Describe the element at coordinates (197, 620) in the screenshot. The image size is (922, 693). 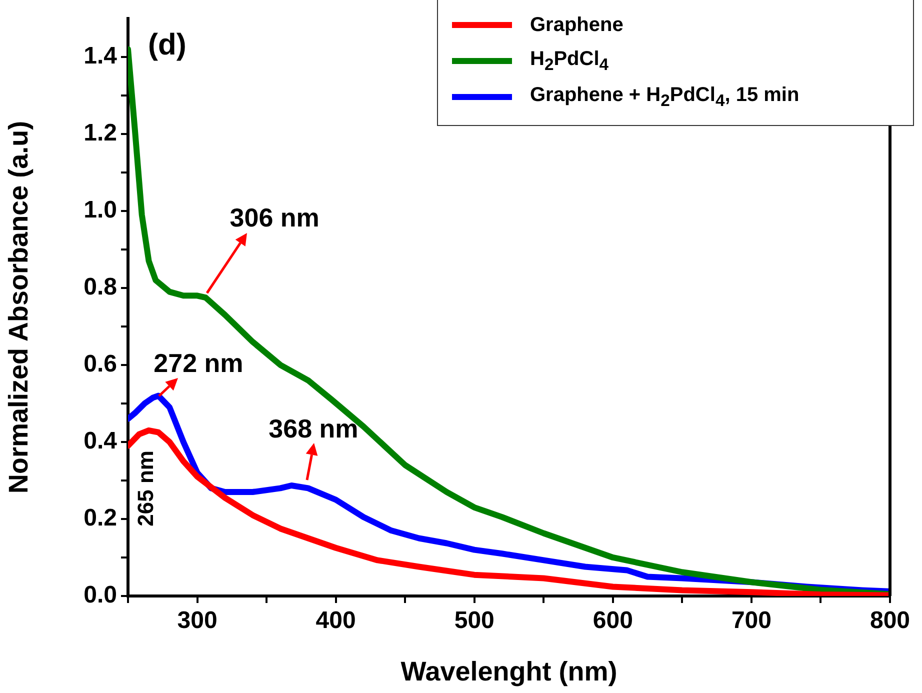
I see `x-tick-label: 300` at that location.